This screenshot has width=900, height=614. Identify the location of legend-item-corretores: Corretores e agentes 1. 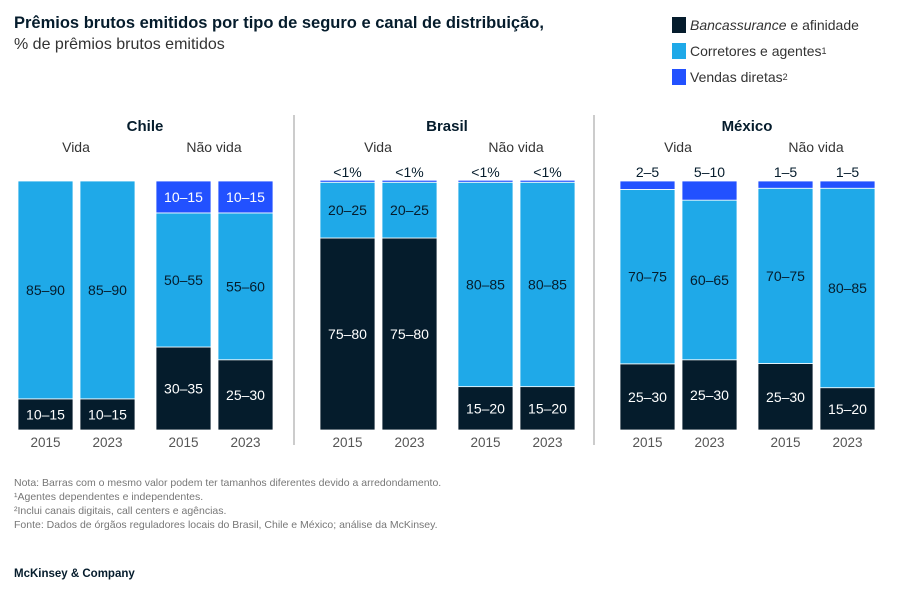
(765, 51).